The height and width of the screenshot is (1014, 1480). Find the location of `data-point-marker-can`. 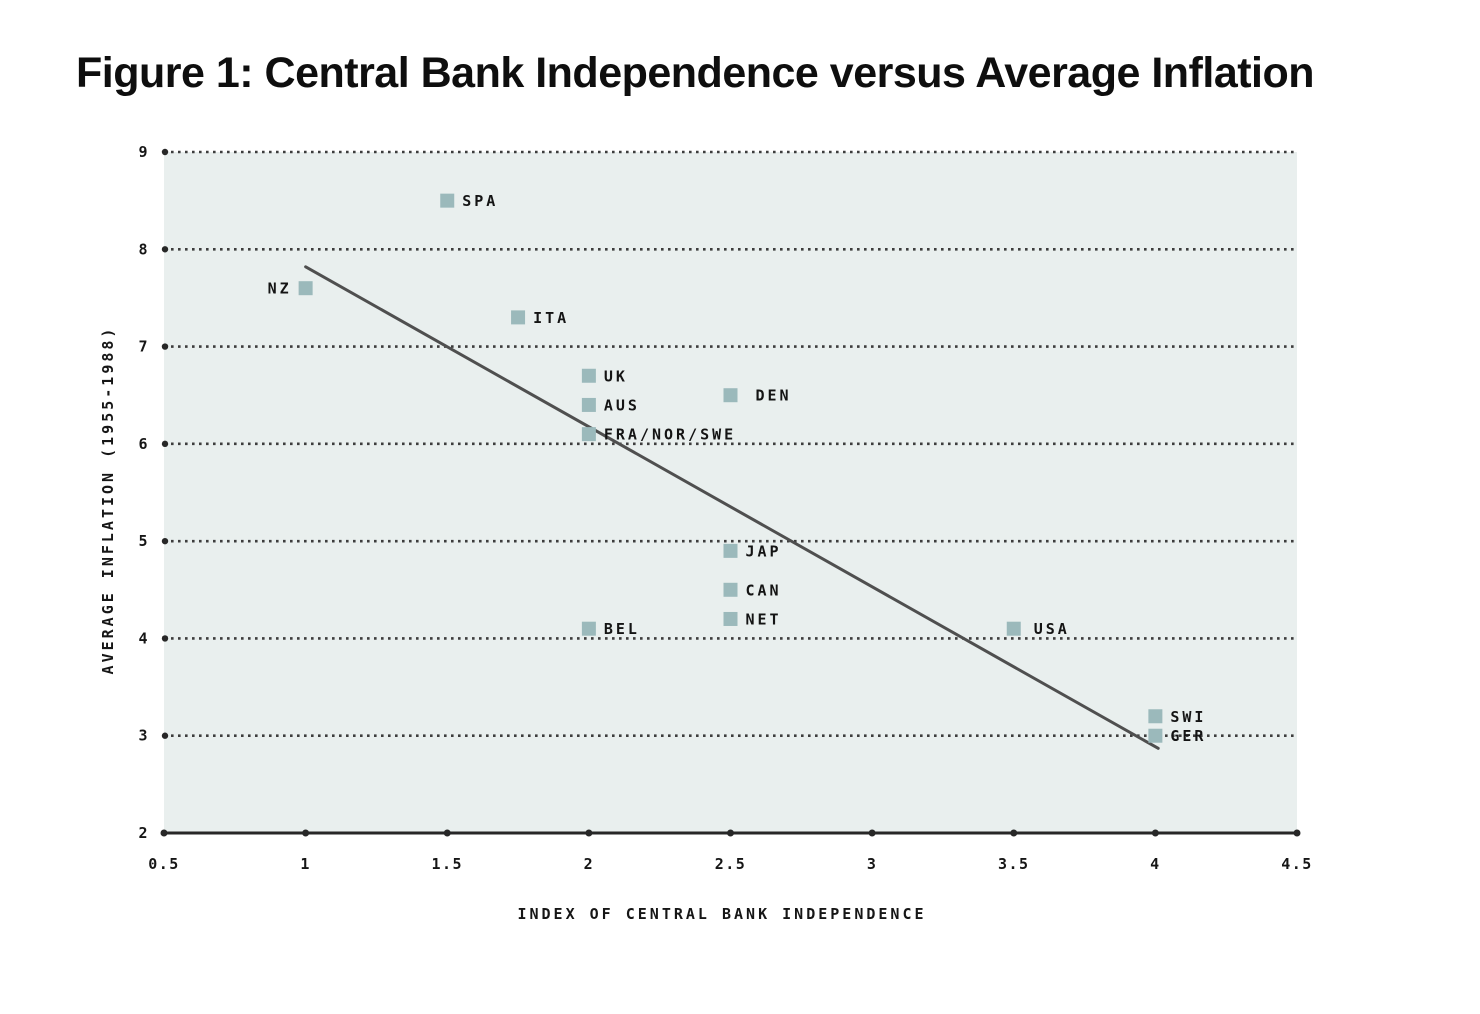

data-point-marker-can is located at coordinates (730, 589).